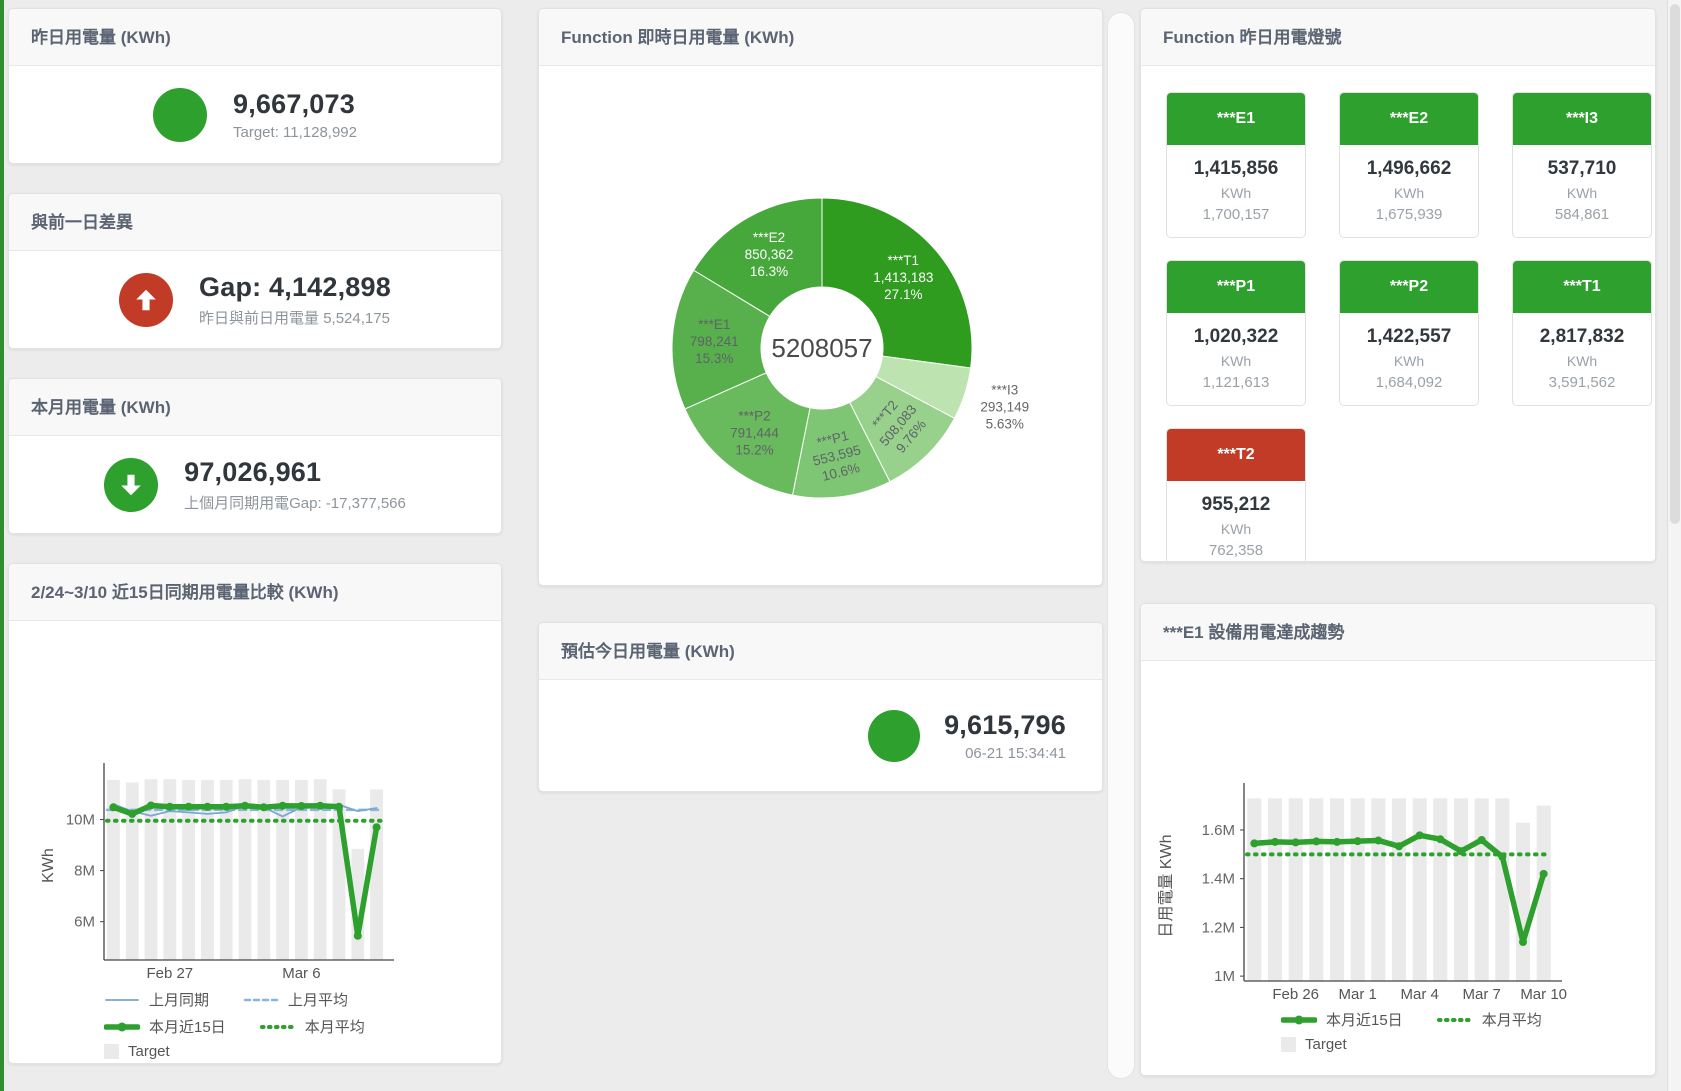  Describe the element at coordinates (1582, 168) in the screenshot. I see `tile-value: 537,710` at that location.